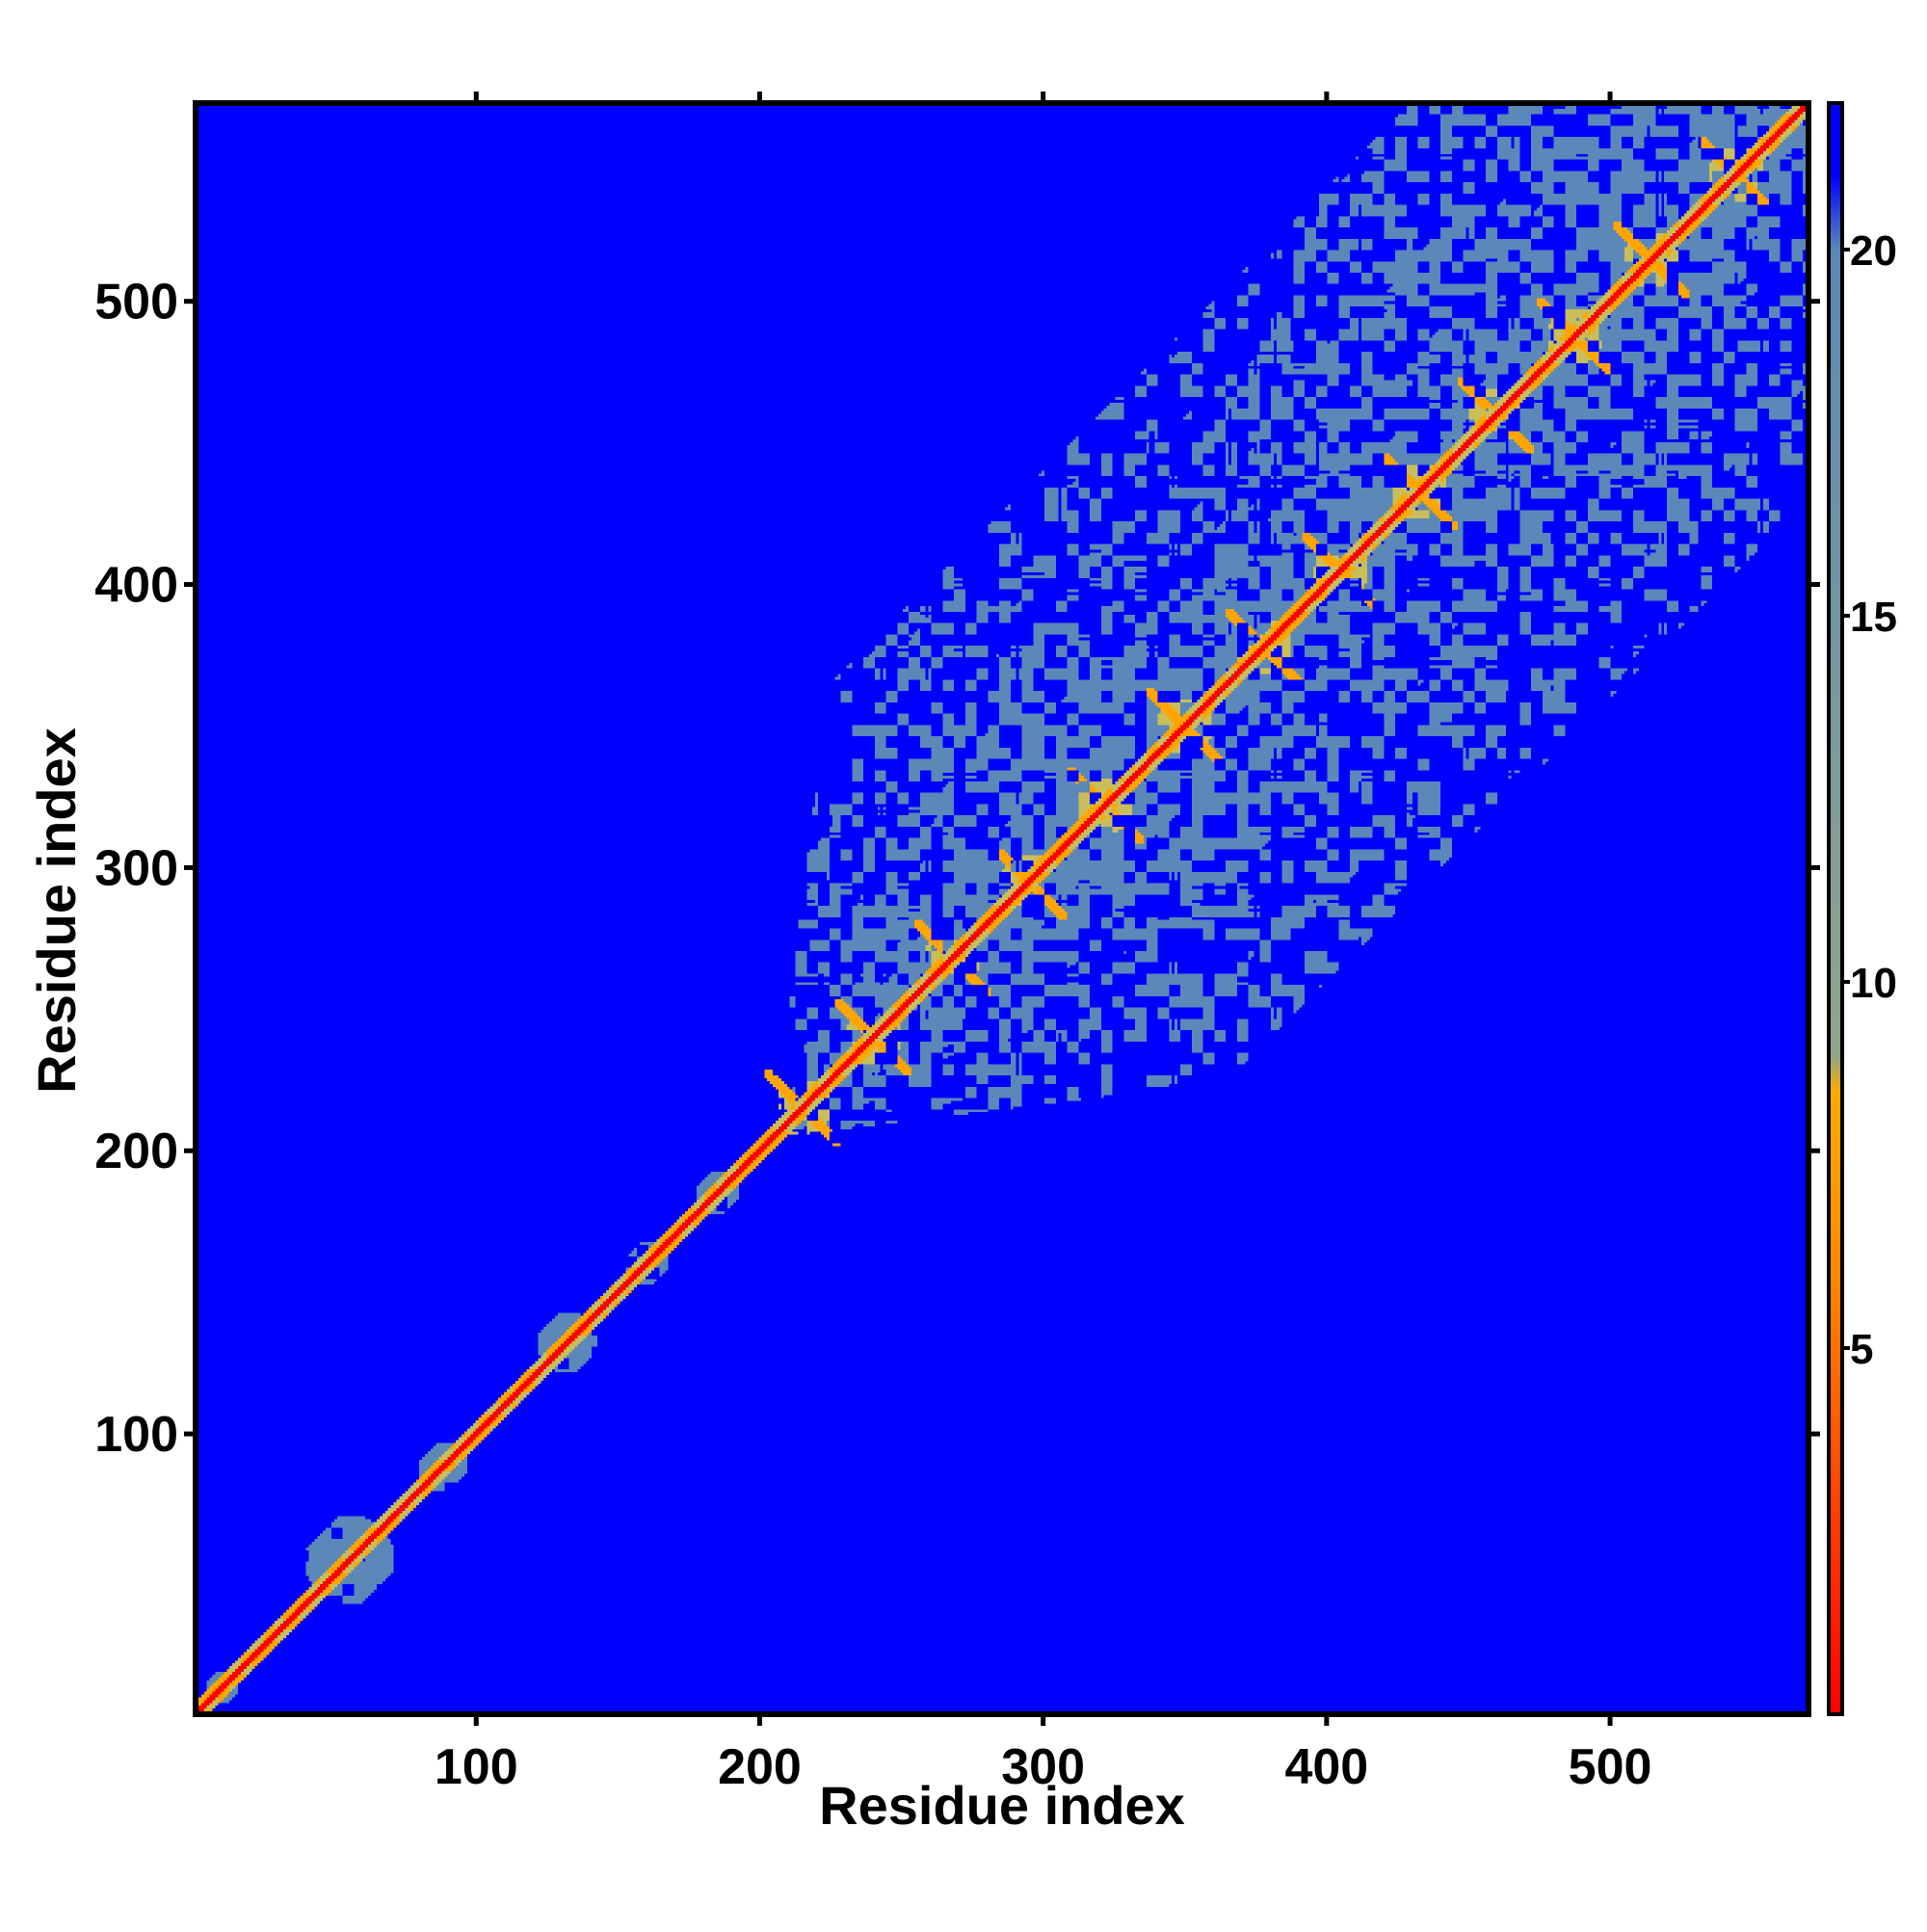 The width and height of the screenshot is (1927, 1932). What do you see at coordinates (1873, 617) in the screenshot?
I see `colorbar-tick-label: 15` at bounding box center [1873, 617].